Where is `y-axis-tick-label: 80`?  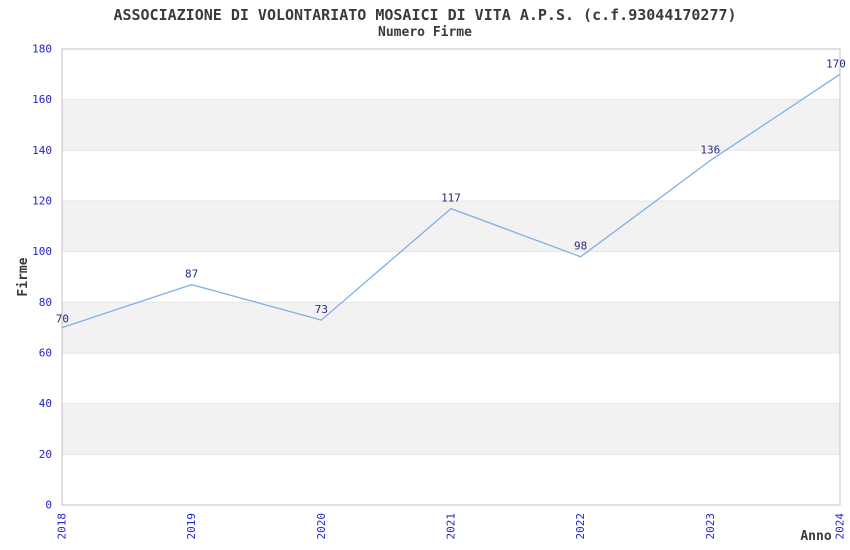
y-axis-tick-label: 80 is located at coordinates (45, 302).